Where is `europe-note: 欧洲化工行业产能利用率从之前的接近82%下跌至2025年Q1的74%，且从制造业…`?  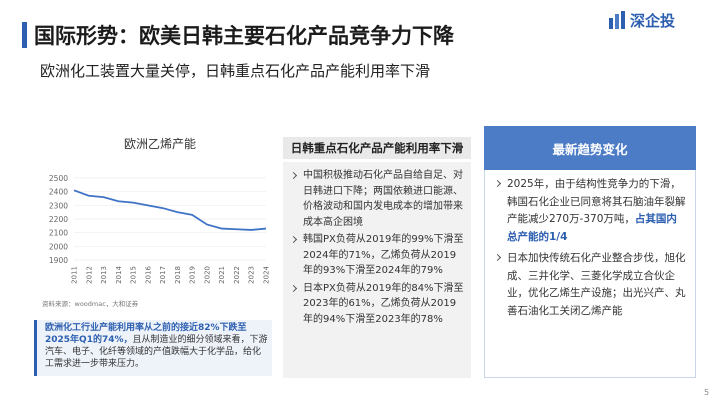
europe-note: 欧洲化工行业产能利用率从之前的接近82%下跌至2025年Q1的74%，且从制造业… is located at coordinates (153, 348).